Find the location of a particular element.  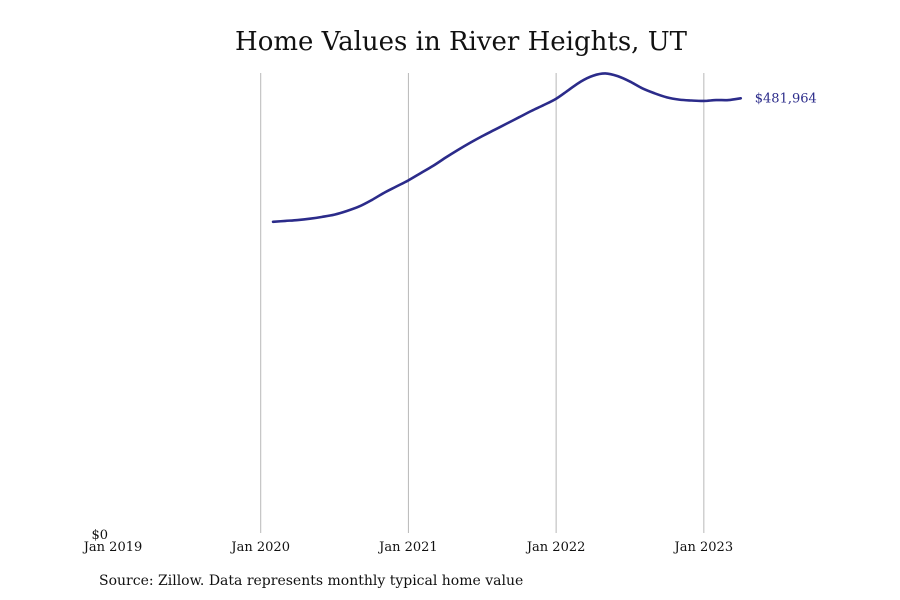

x-tick-label: Jan 2021 is located at coordinates (407, 547).